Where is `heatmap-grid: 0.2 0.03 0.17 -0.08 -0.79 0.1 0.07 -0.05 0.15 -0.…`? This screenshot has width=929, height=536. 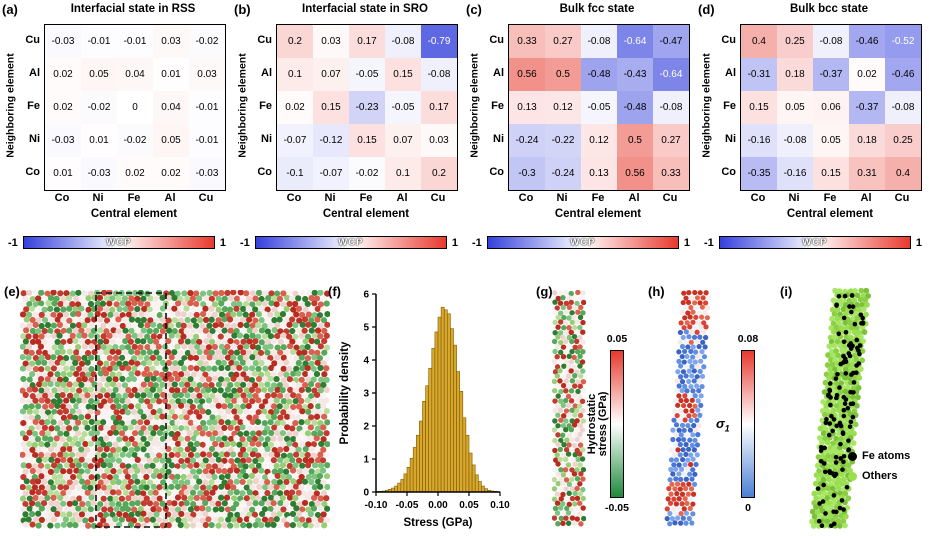 heatmap-grid: 0.2 0.03 0.17 -0.08 -0.79 0.1 0.07 -0.05 0.15 -0.… is located at coordinates (367, 107).